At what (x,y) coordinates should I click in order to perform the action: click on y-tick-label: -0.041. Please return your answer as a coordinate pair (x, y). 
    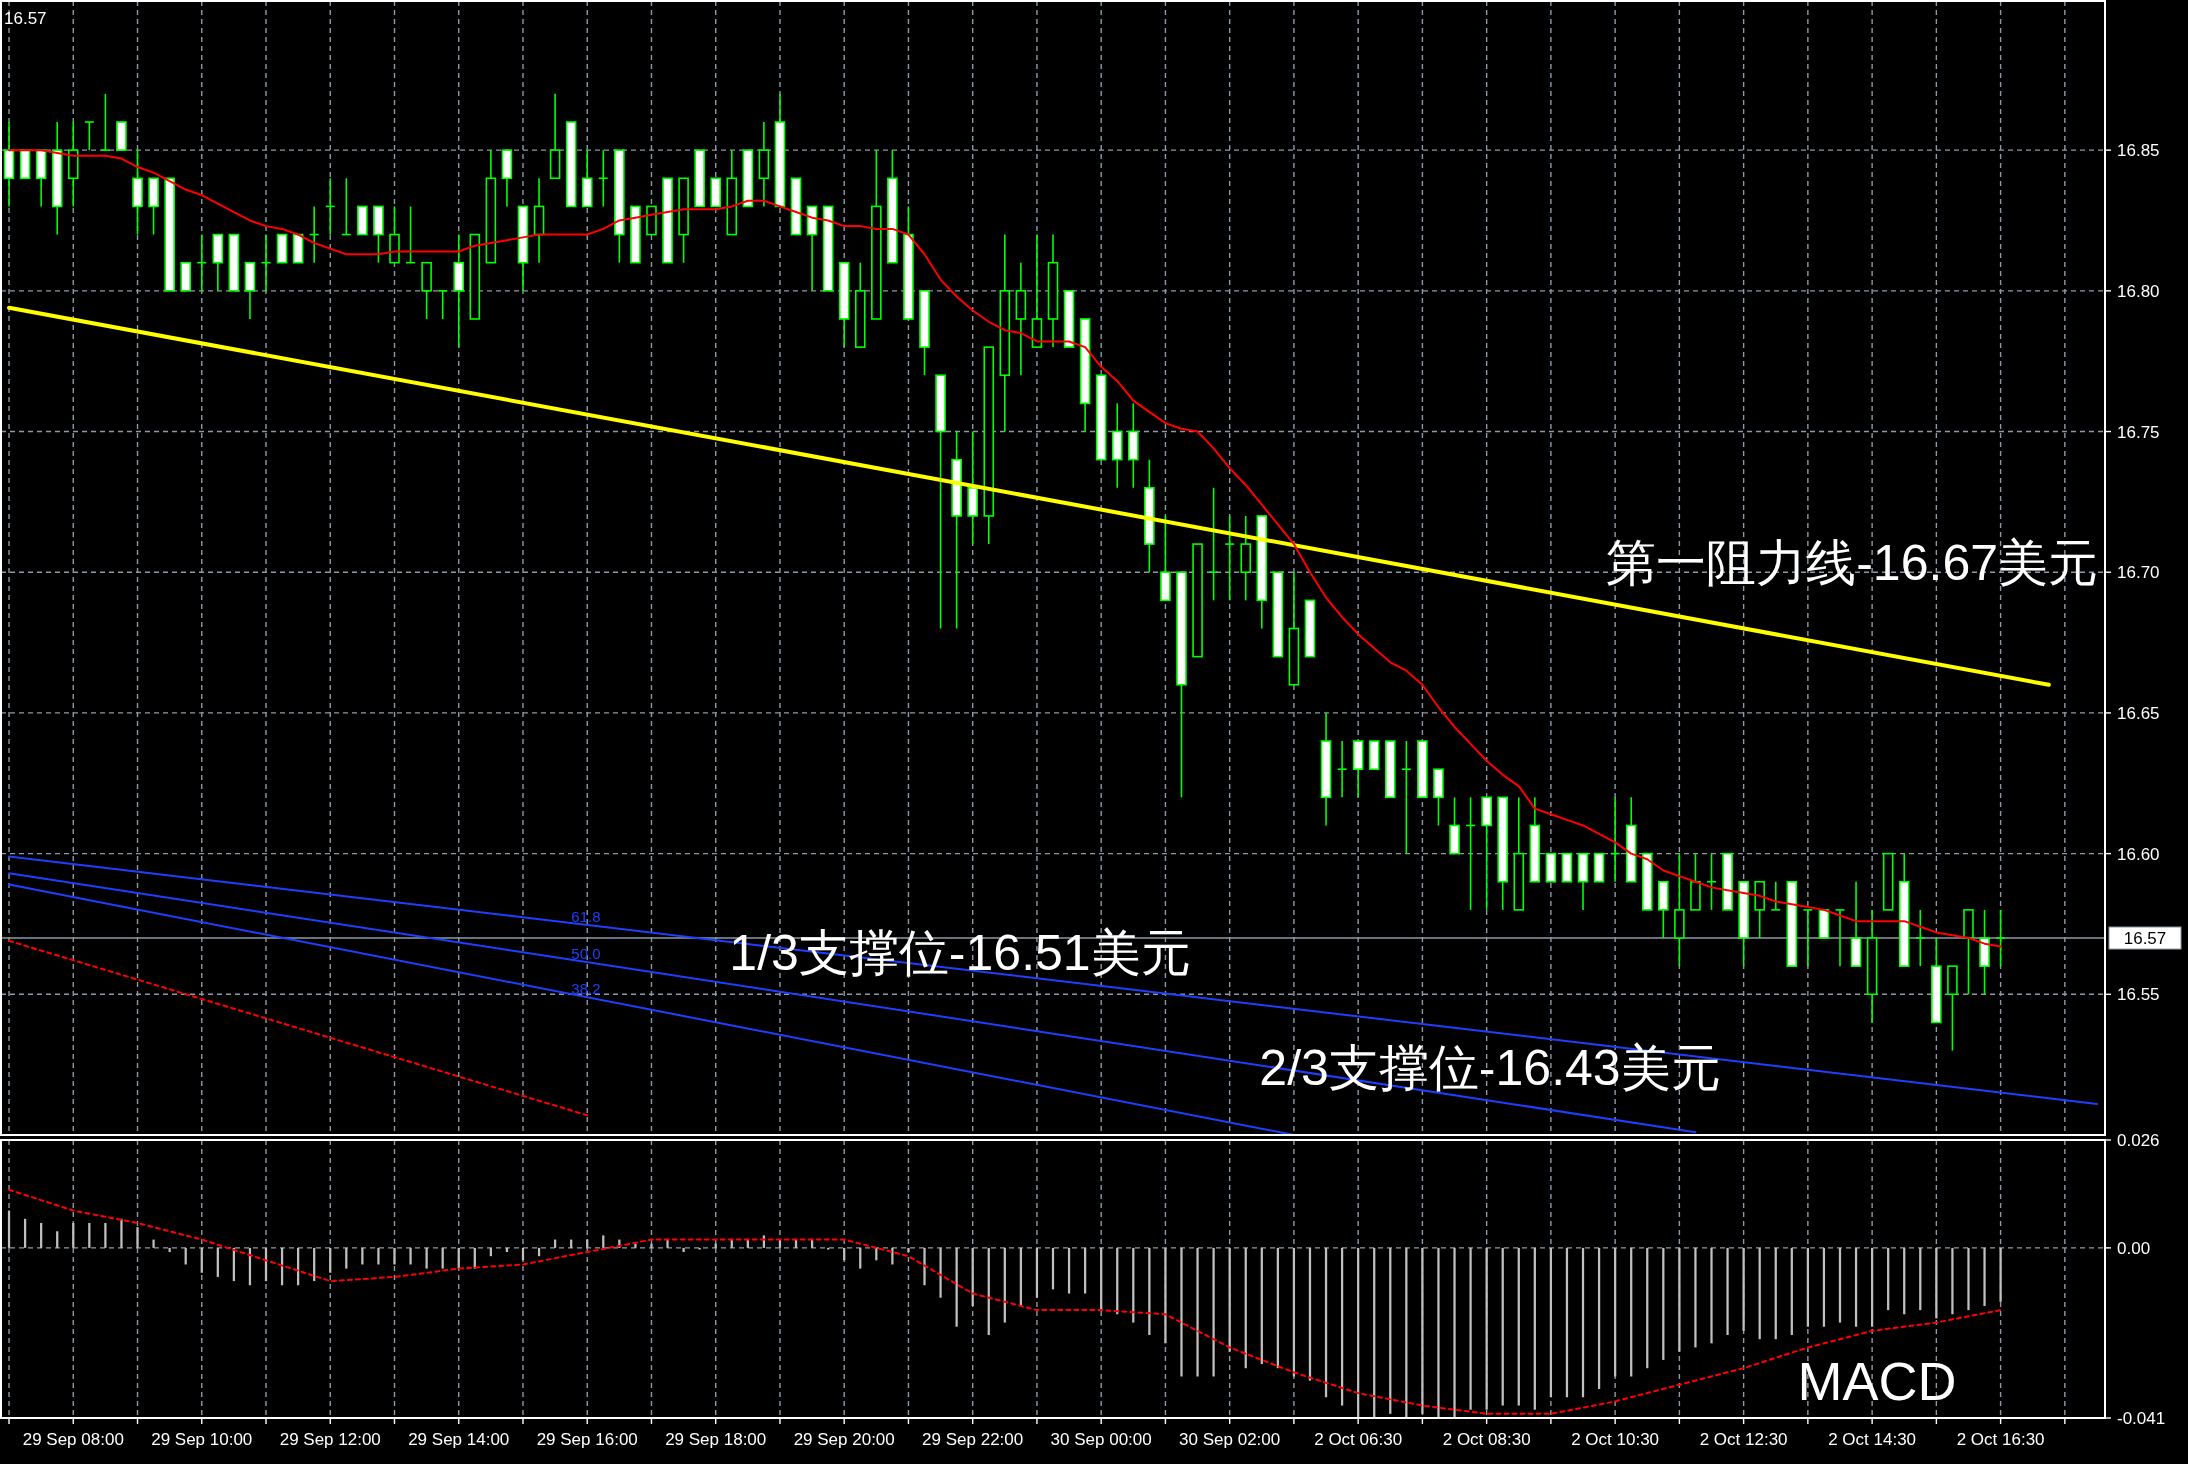
    Looking at the image, I should click on (2141, 1418).